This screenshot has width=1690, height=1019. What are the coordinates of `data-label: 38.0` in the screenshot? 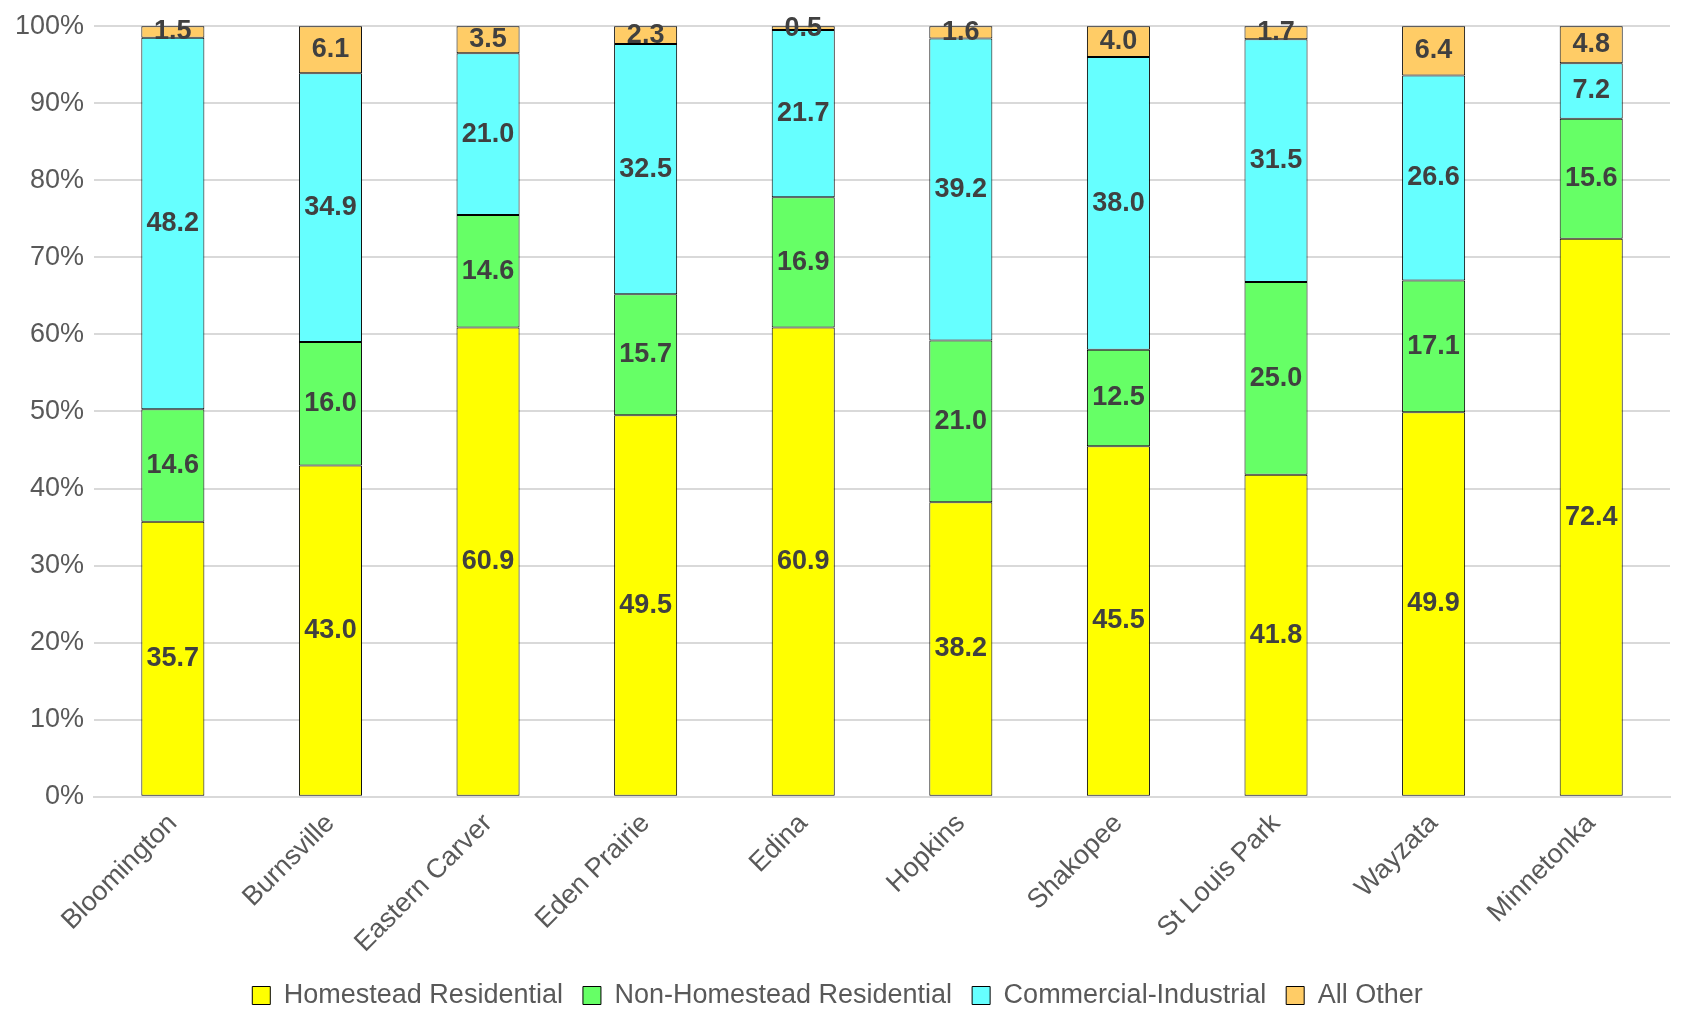 It's located at (1118, 201).